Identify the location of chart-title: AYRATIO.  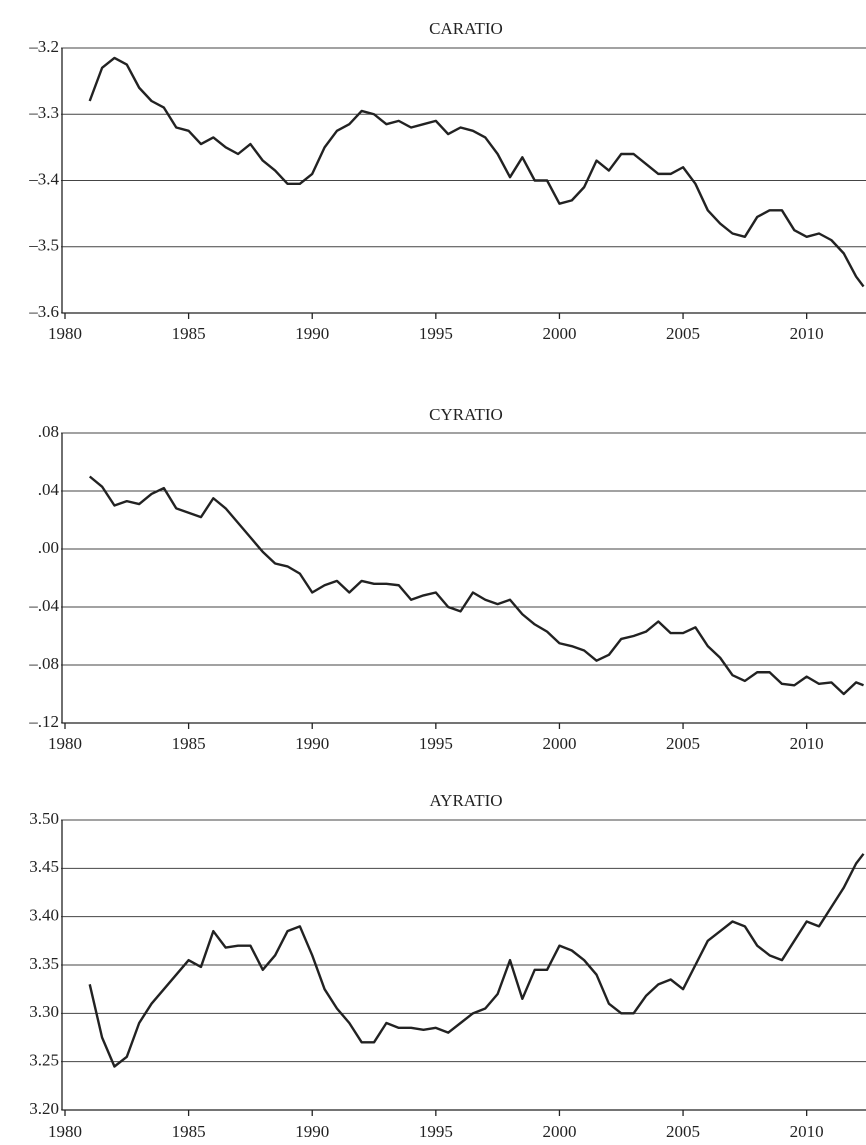
(465, 800).